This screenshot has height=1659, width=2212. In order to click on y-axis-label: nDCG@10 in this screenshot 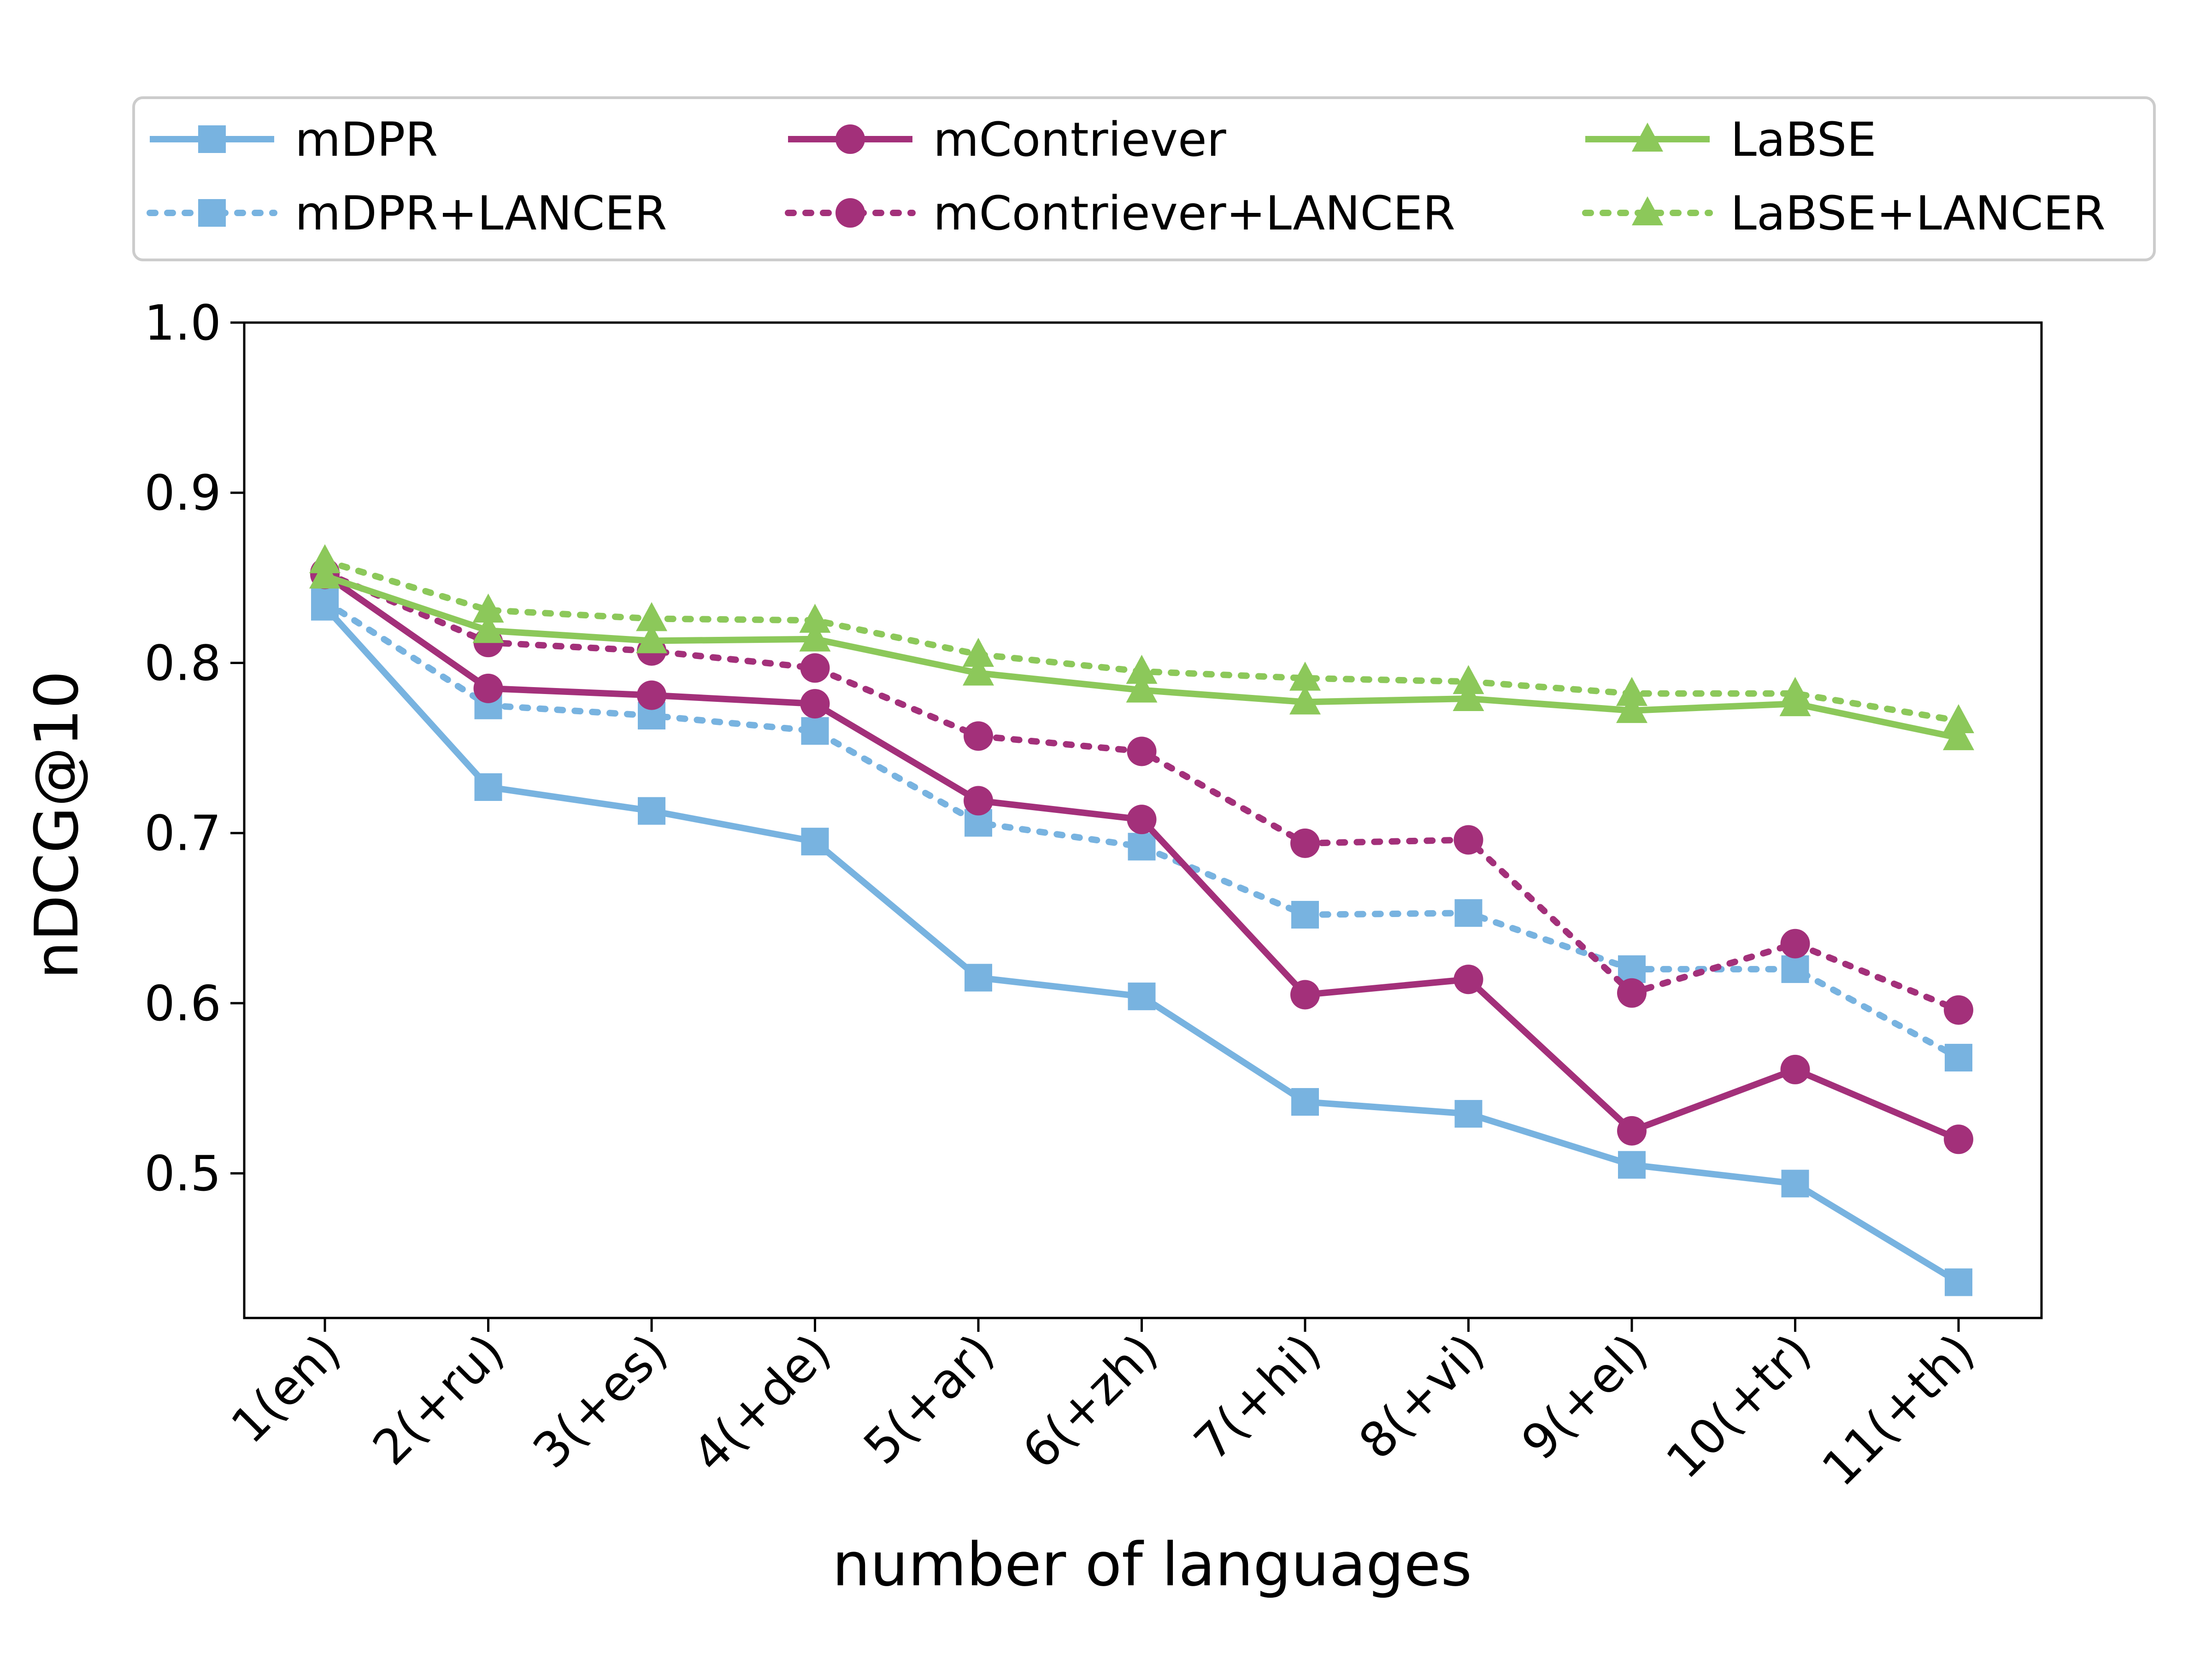, I will do `click(57, 825)`.